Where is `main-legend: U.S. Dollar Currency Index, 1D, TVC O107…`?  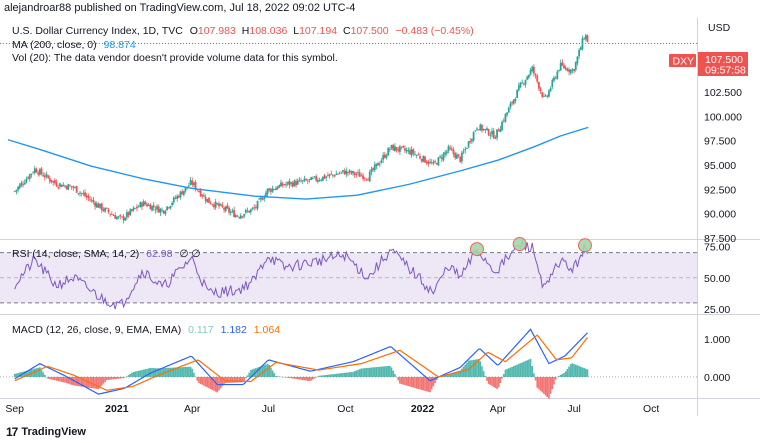 main-legend: U.S. Dollar Currency Index, 1D, TVC O107… is located at coordinates (243, 31).